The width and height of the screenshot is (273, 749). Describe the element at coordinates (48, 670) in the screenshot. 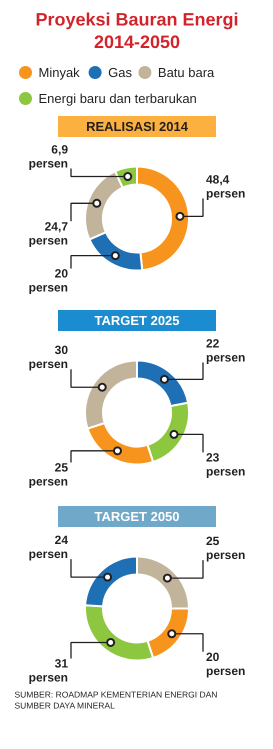

I see `data-label: 31 persen` at that location.